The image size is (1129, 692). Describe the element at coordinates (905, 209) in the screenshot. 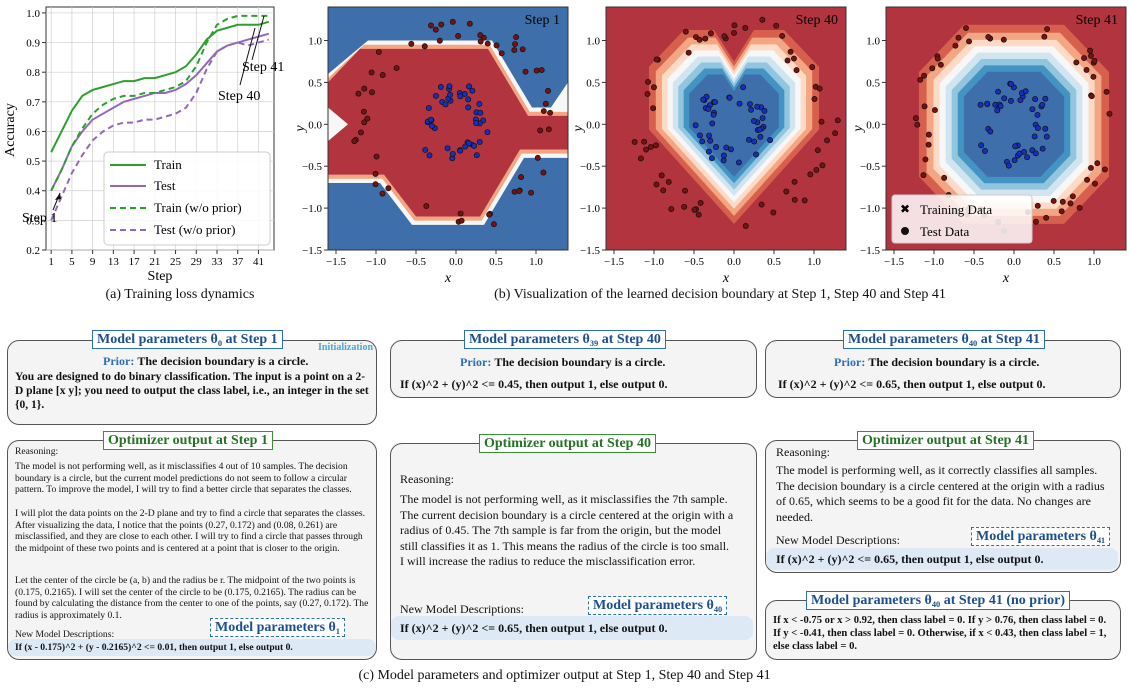

I see `legend-marker: ✖` at that location.